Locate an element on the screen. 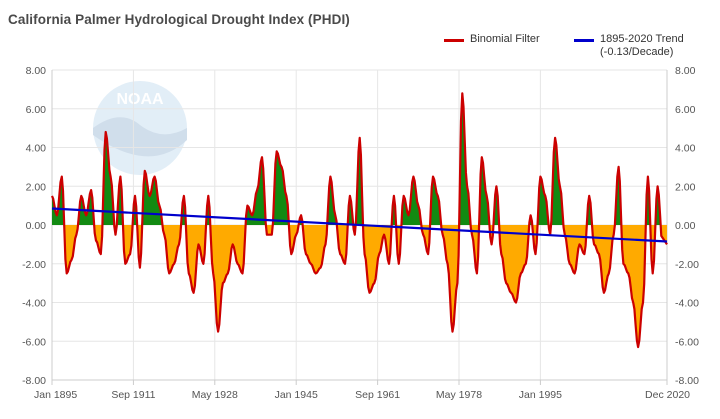 This screenshot has width=720, height=419. legend-label-trend: 1895-2020 Trend (-0.13/Decade) is located at coordinates (642, 45).